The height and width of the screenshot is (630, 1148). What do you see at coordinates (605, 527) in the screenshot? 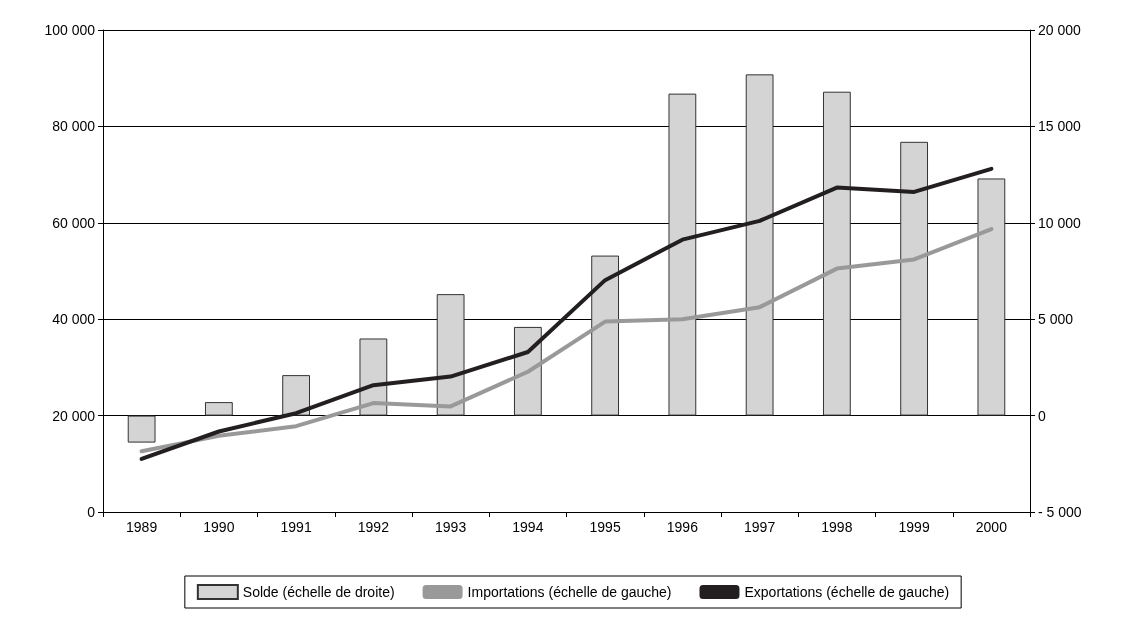
I see `x-tick-label: 1995` at bounding box center [605, 527].